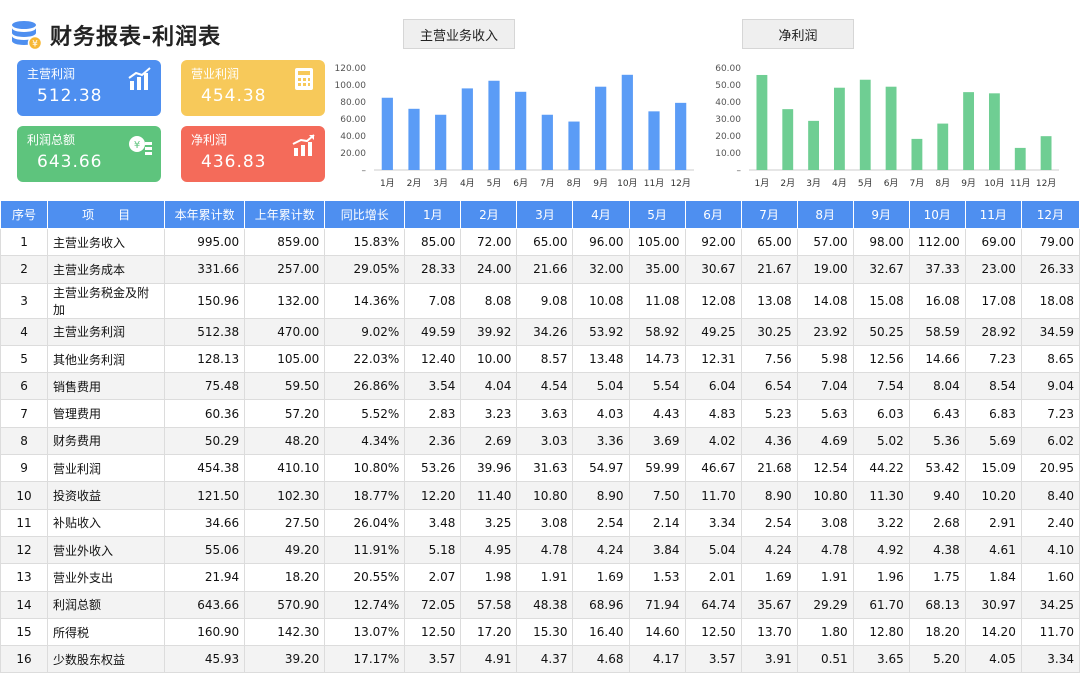 This screenshot has height=673, width=1080. What do you see at coordinates (489, 550) in the screenshot?
I see `value-cell: 4.95` at bounding box center [489, 550].